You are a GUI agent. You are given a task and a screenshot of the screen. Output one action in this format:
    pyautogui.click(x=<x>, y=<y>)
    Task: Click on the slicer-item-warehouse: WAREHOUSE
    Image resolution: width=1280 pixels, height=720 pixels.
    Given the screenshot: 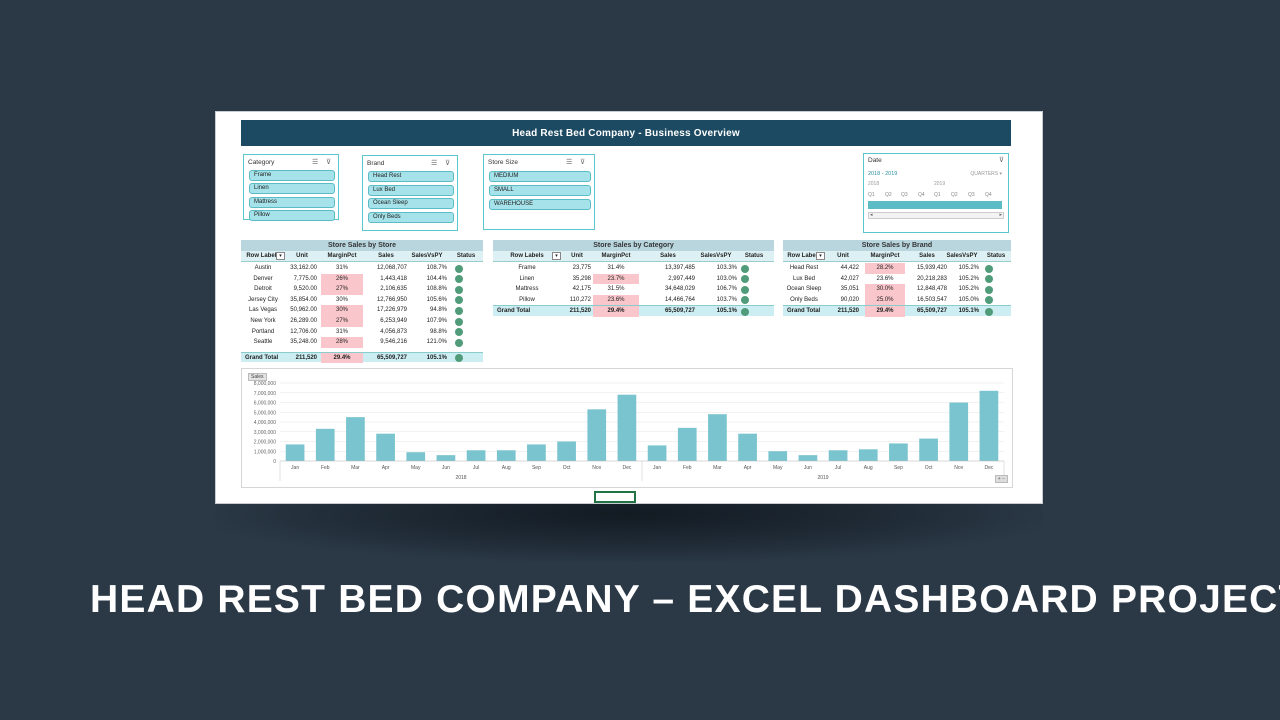 What is the action you would take?
    pyautogui.click(x=540, y=204)
    